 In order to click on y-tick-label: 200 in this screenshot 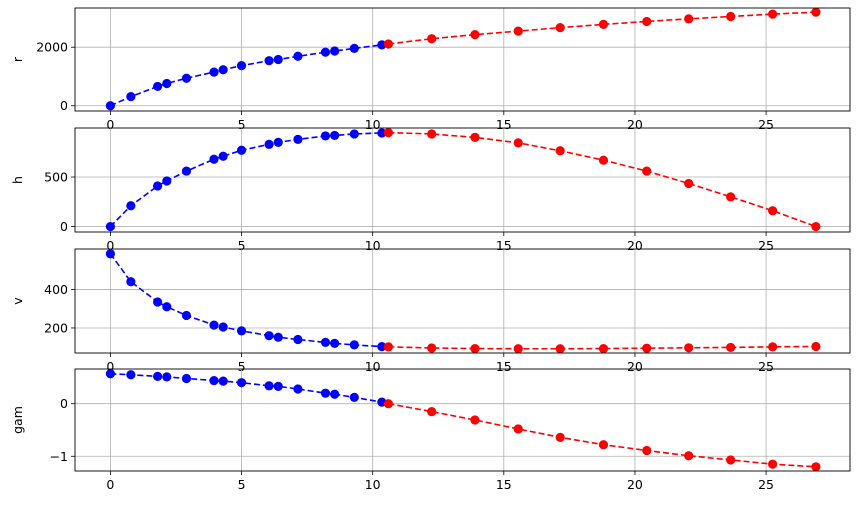, I will do `click(56, 327)`.